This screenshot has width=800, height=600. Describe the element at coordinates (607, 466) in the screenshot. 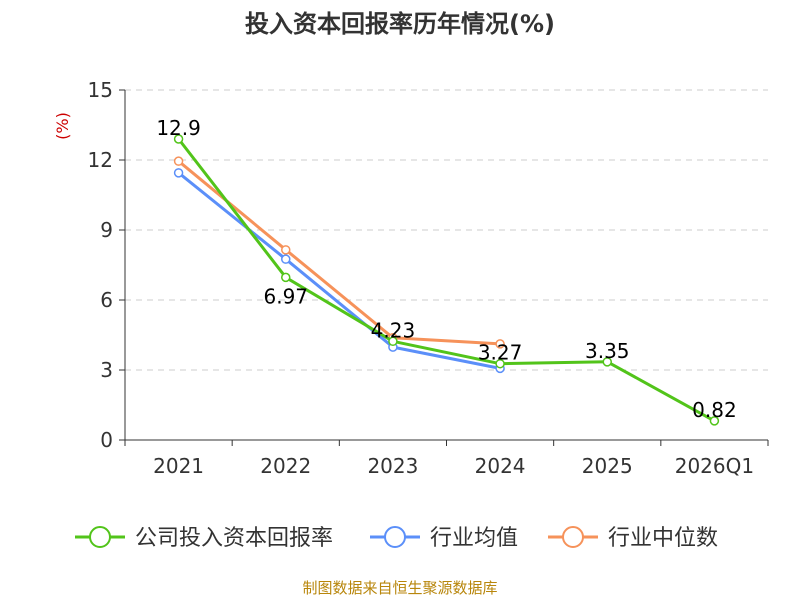

I see `x-tick-label-2025: 2025` at that location.